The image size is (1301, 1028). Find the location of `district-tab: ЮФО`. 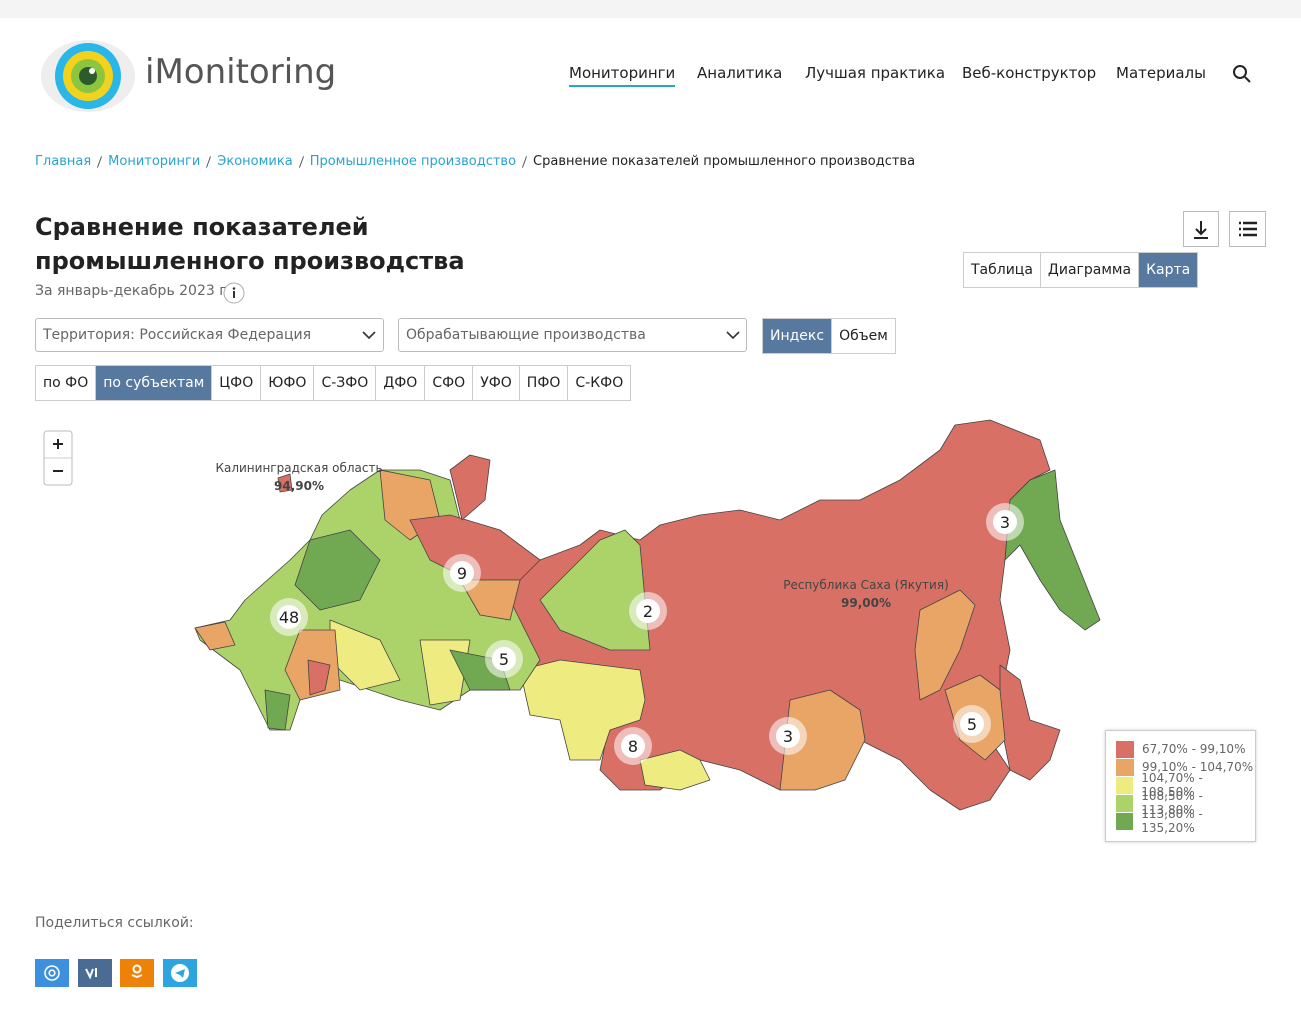

district-tab: ЮФО is located at coordinates (286, 383).